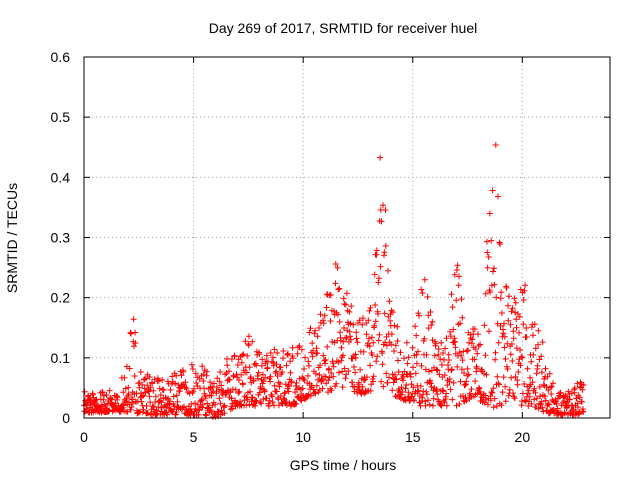  What do you see at coordinates (61, 117) in the screenshot?
I see `y-tick-label: 0.5` at bounding box center [61, 117].